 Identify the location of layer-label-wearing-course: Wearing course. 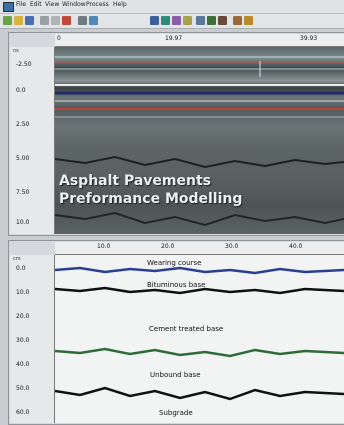
(174, 263).